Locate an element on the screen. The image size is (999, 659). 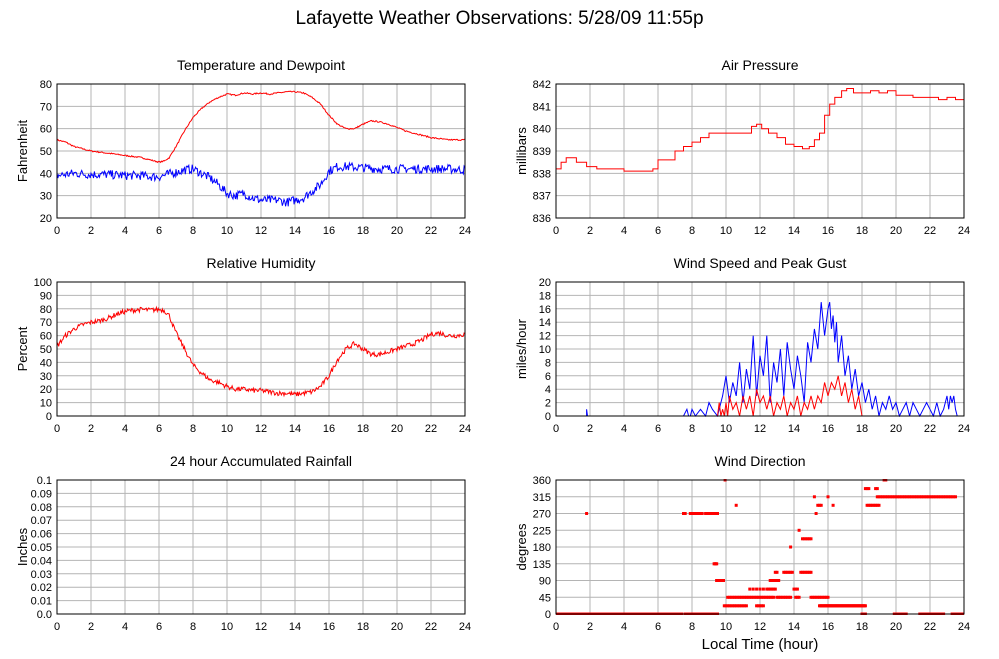
y-tick-label: 0.01 is located at coordinates (41, 602).